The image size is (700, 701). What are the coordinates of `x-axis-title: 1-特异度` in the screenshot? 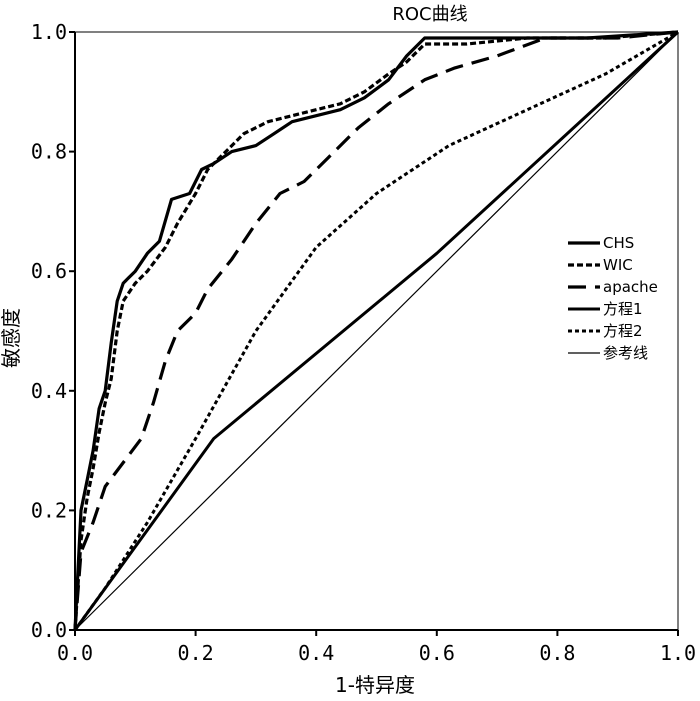 It's located at (375, 685).